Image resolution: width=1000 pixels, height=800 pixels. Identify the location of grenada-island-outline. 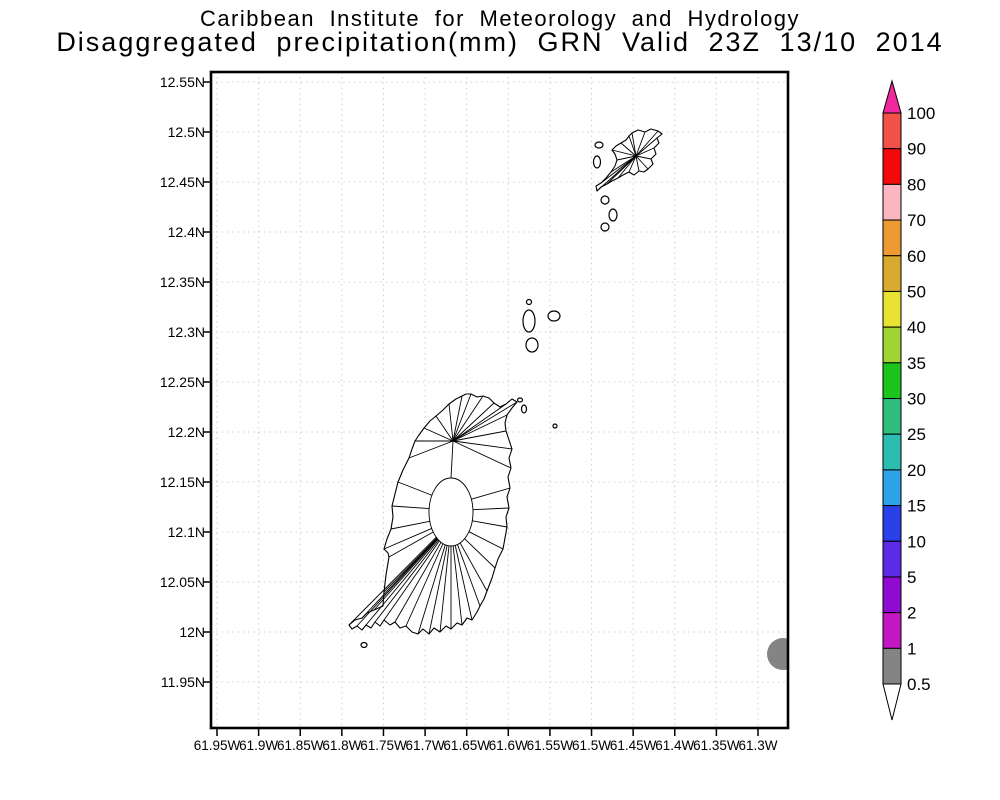
(433, 514).